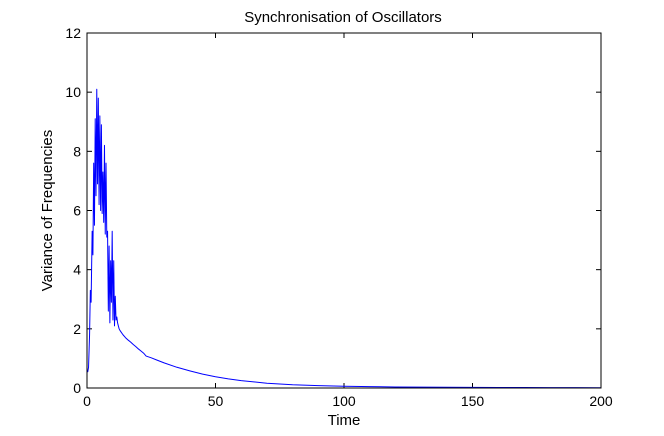 The height and width of the screenshot is (436, 664). I want to click on y-tick-label: 0, so click(77, 388).